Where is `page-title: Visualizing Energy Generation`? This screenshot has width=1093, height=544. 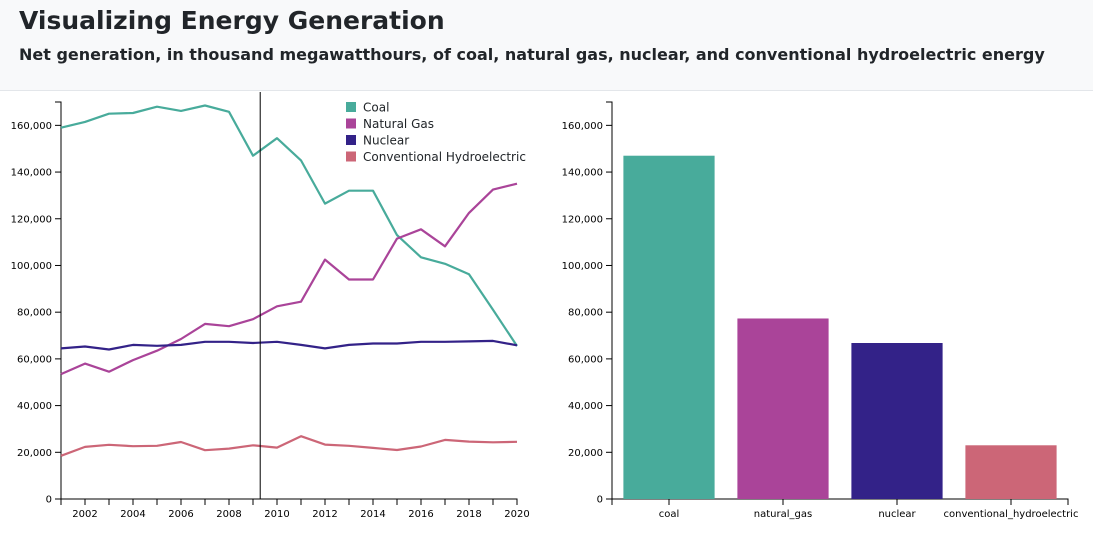
page-title: Visualizing Energy Generation is located at coordinates (232, 20).